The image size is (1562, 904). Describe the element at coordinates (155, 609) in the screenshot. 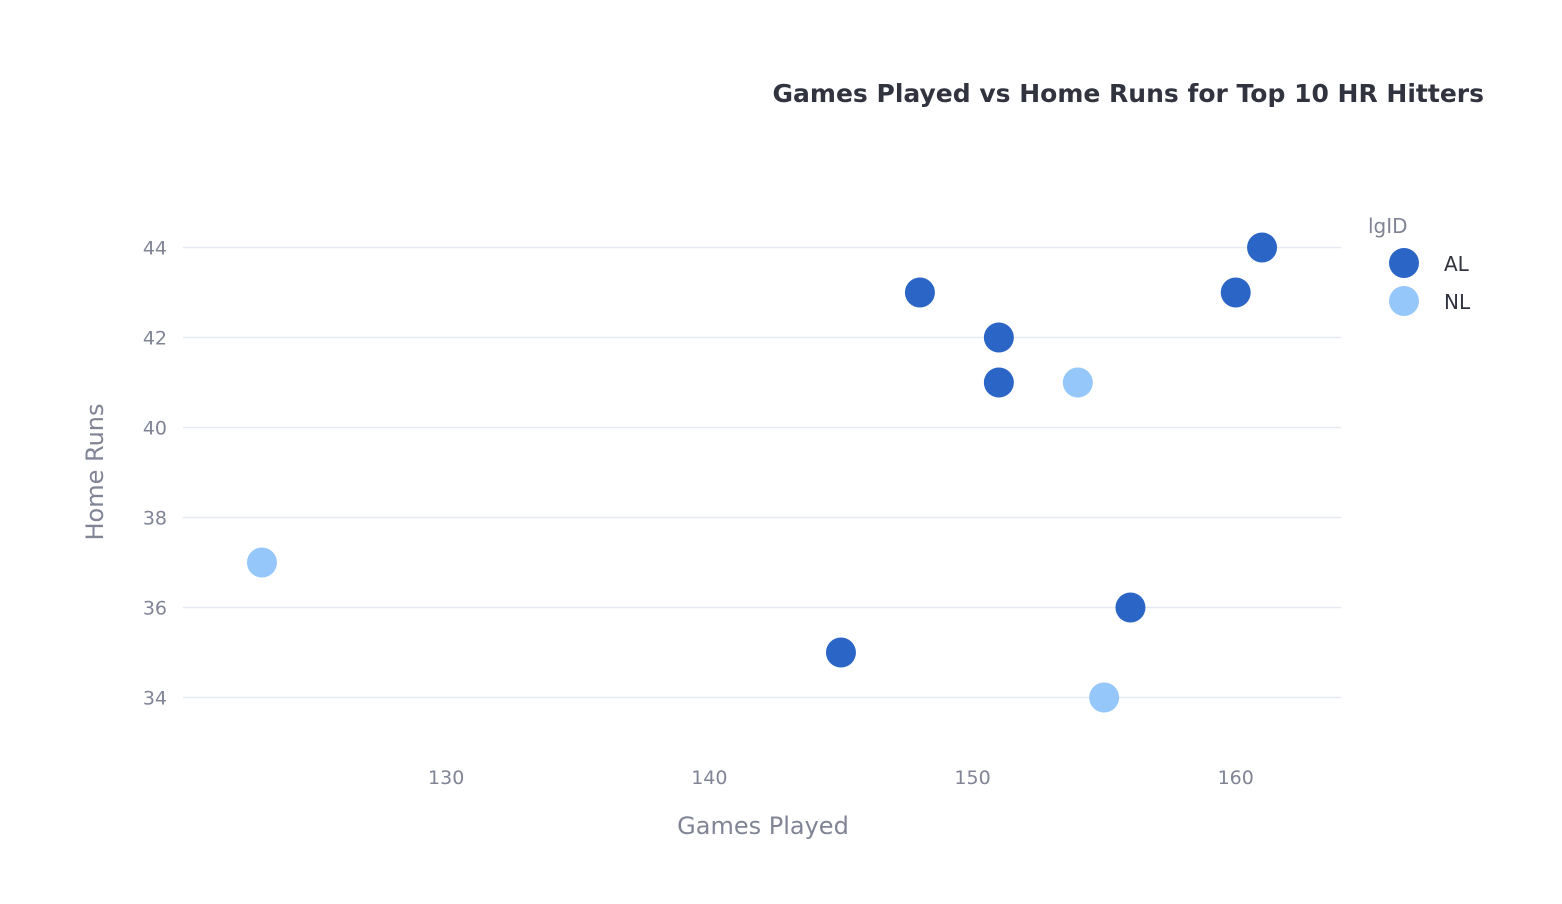

I see `y-tick-label: 36` at that location.